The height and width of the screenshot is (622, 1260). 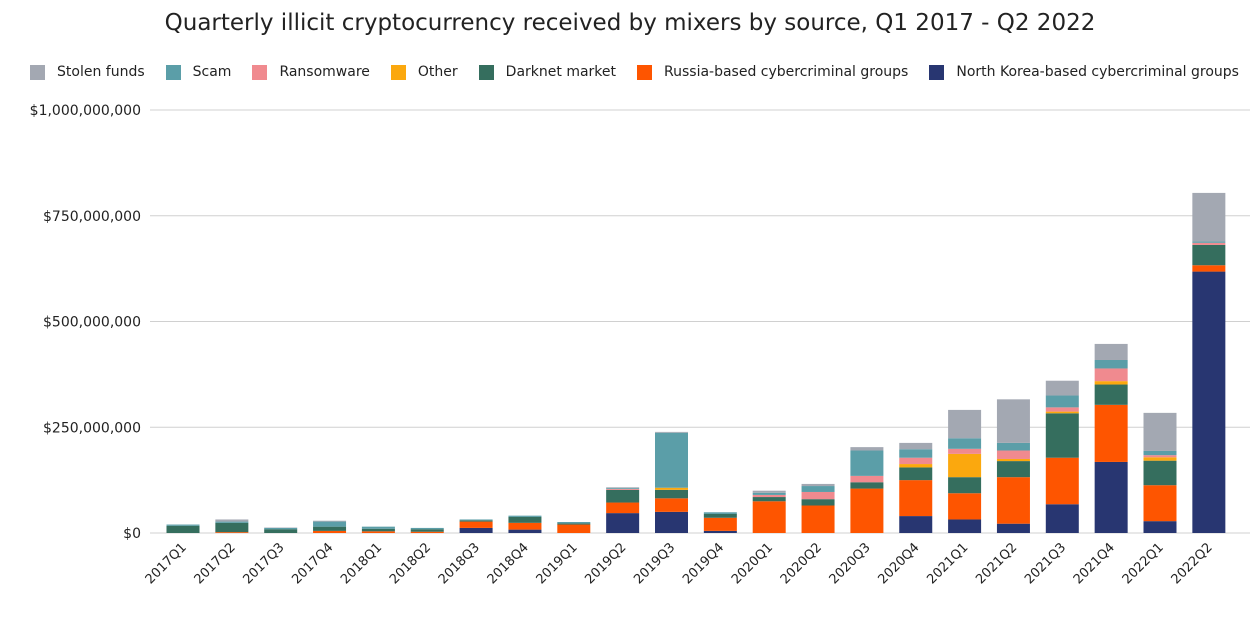 I want to click on legend-item-north-korea: North Korea-based cybercriminal groups, so click(x=1084, y=72).